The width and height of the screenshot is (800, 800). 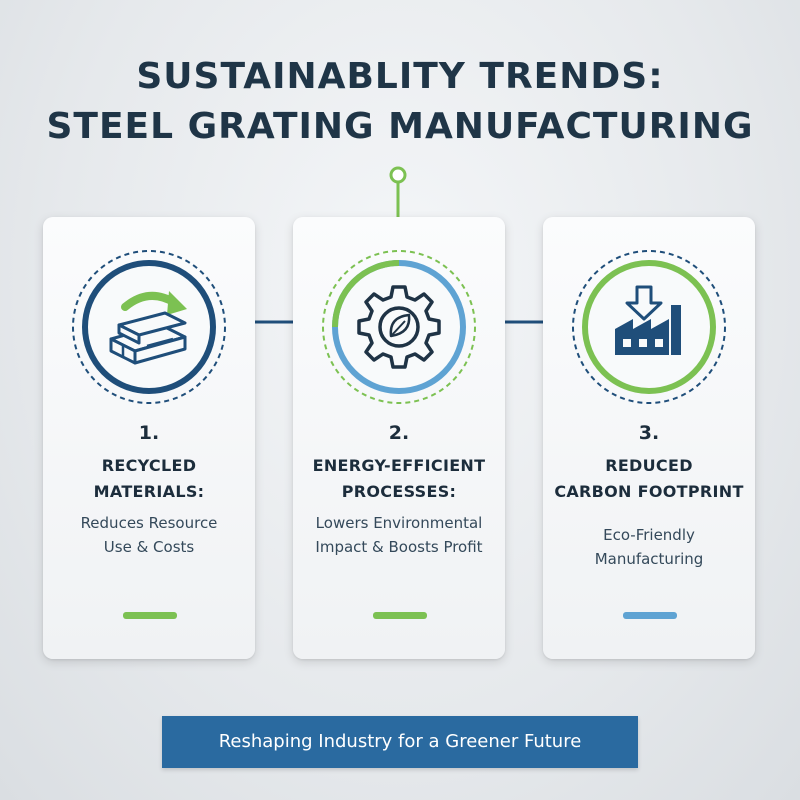 What do you see at coordinates (149, 535) in the screenshot?
I see `card-description: Reduces Resource Use & Costs` at bounding box center [149, 535].